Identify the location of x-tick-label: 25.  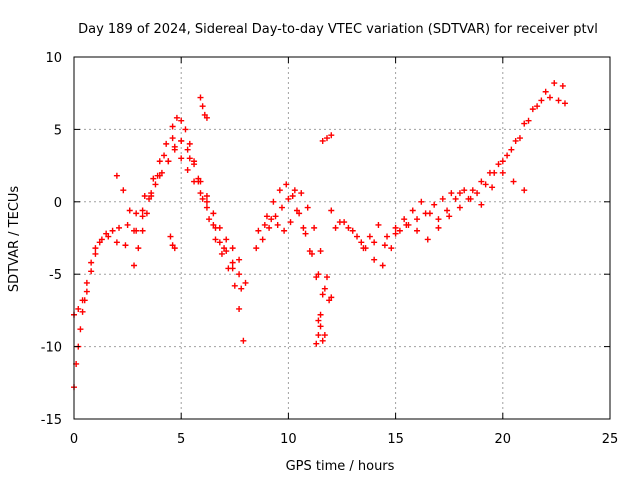
(610, 439).